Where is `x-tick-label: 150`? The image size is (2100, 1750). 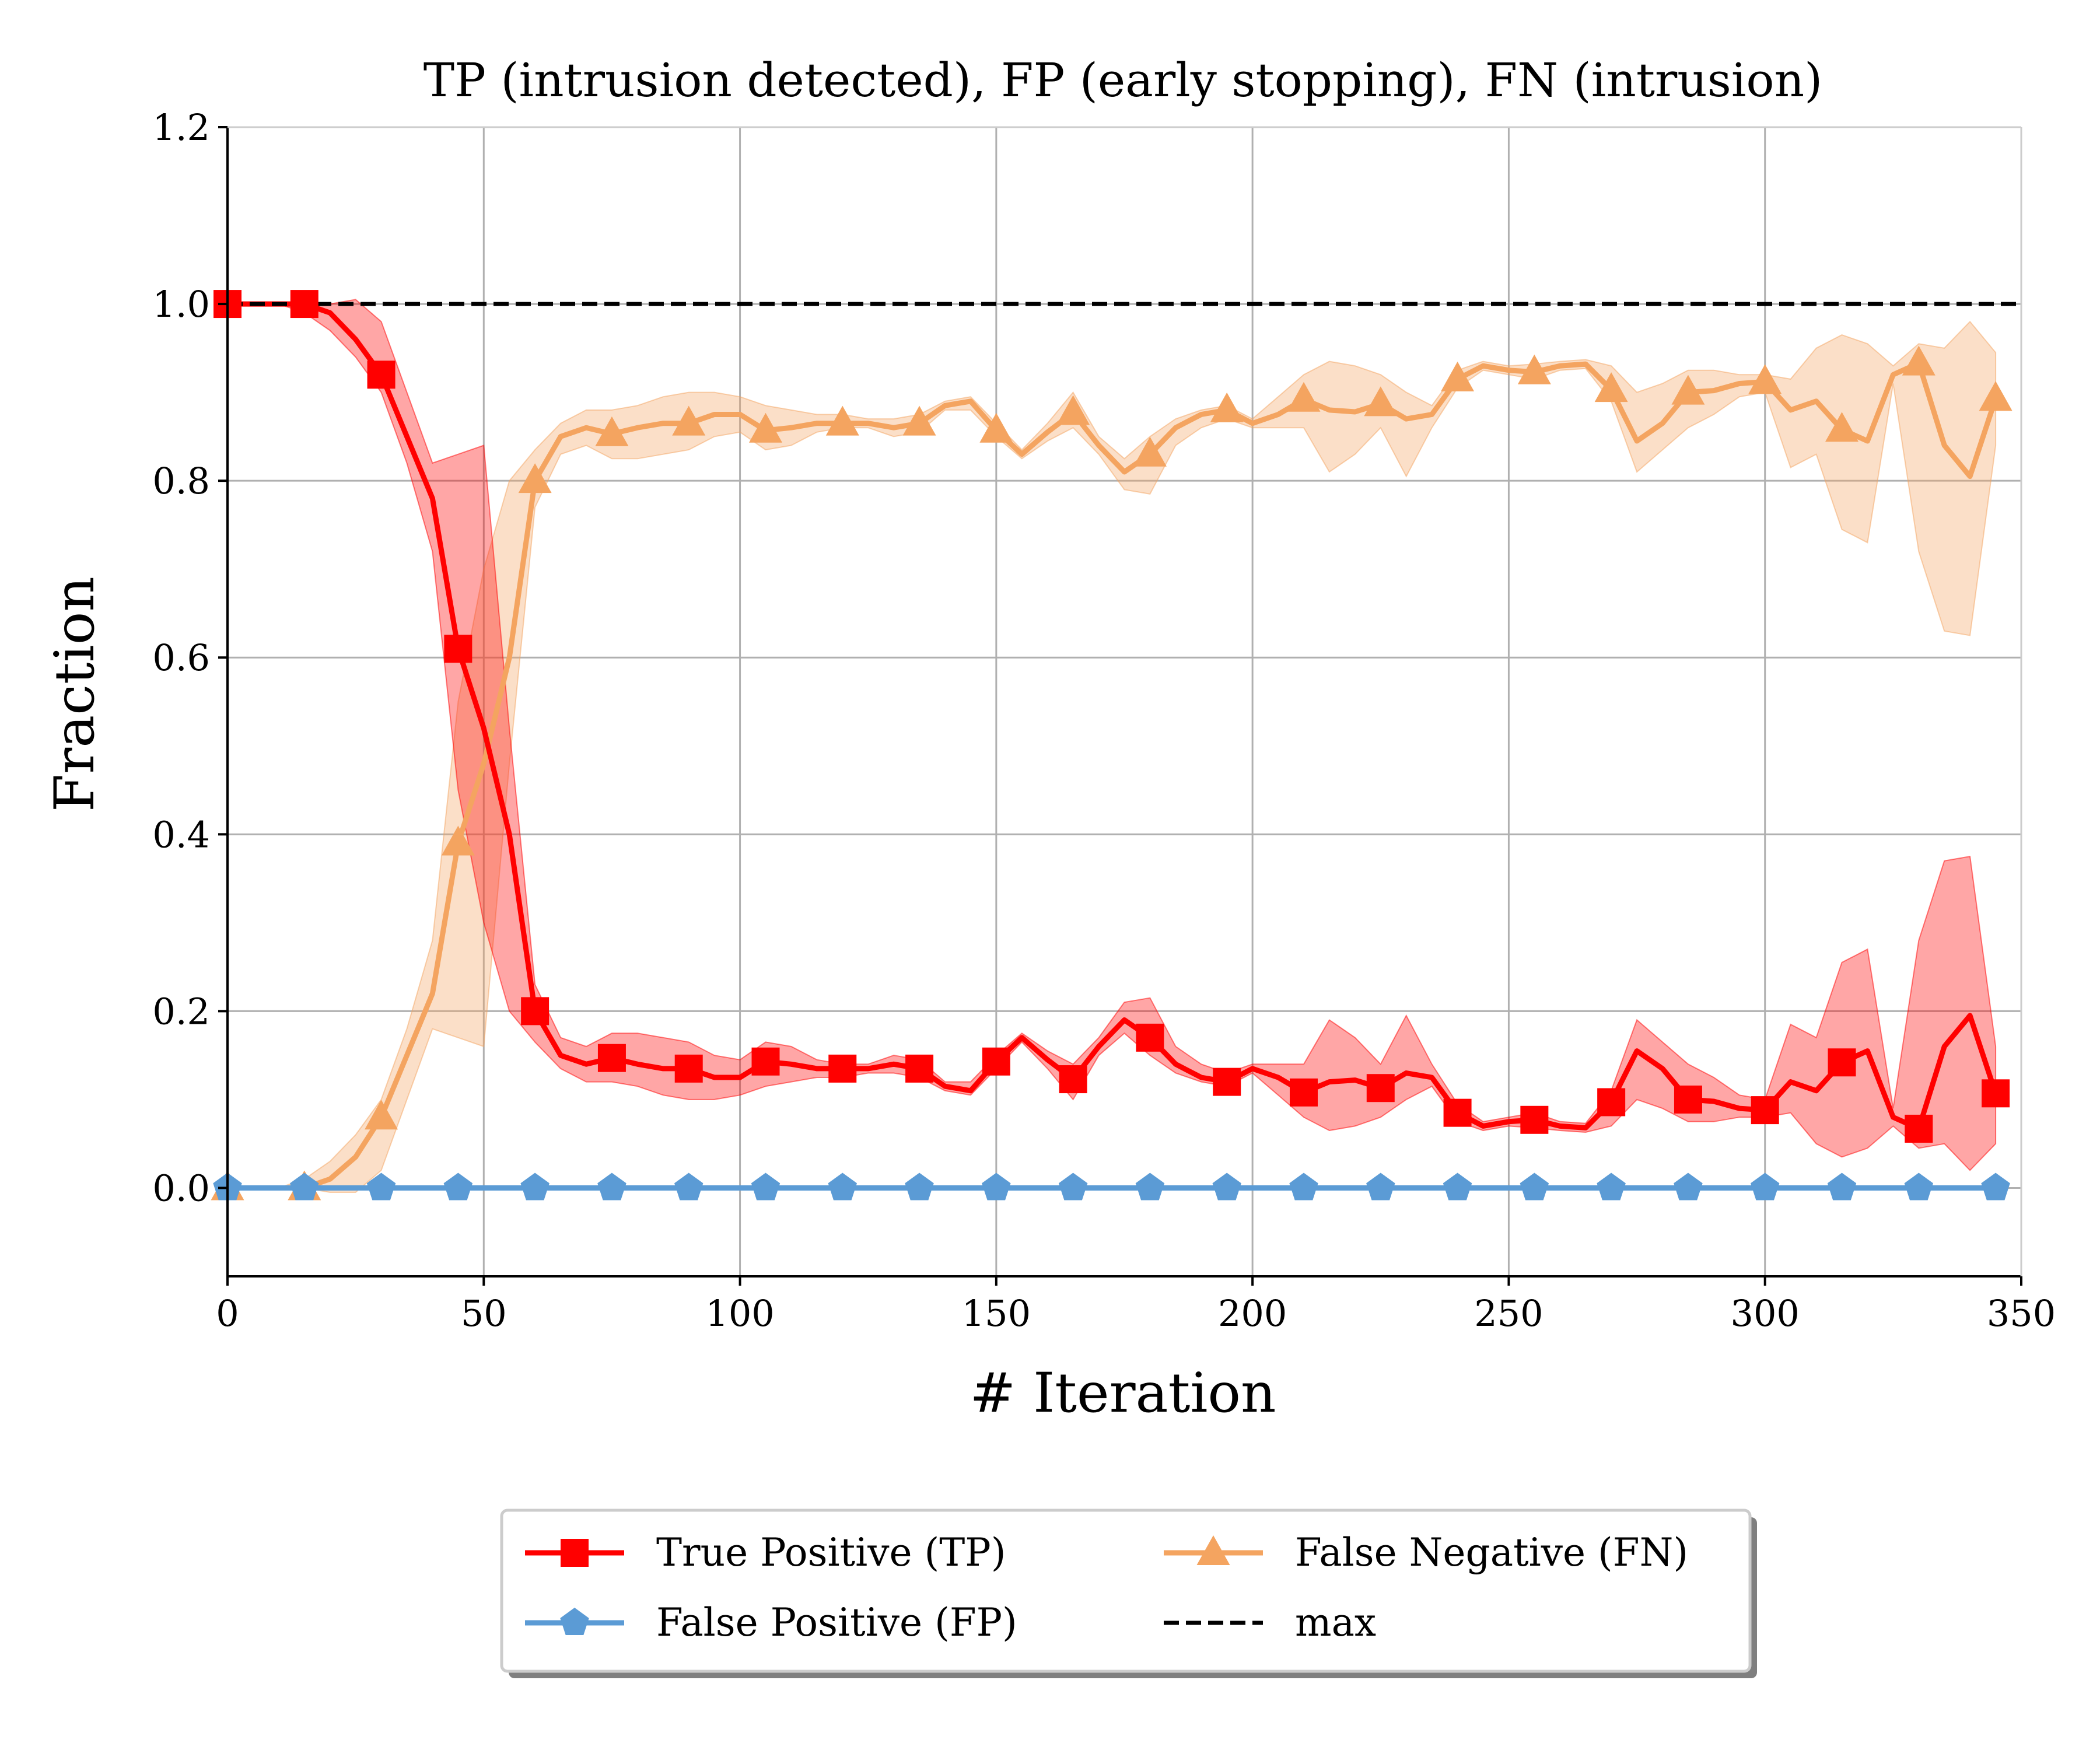
x-tick-label: 150 is located at coordinates (996, 1314).